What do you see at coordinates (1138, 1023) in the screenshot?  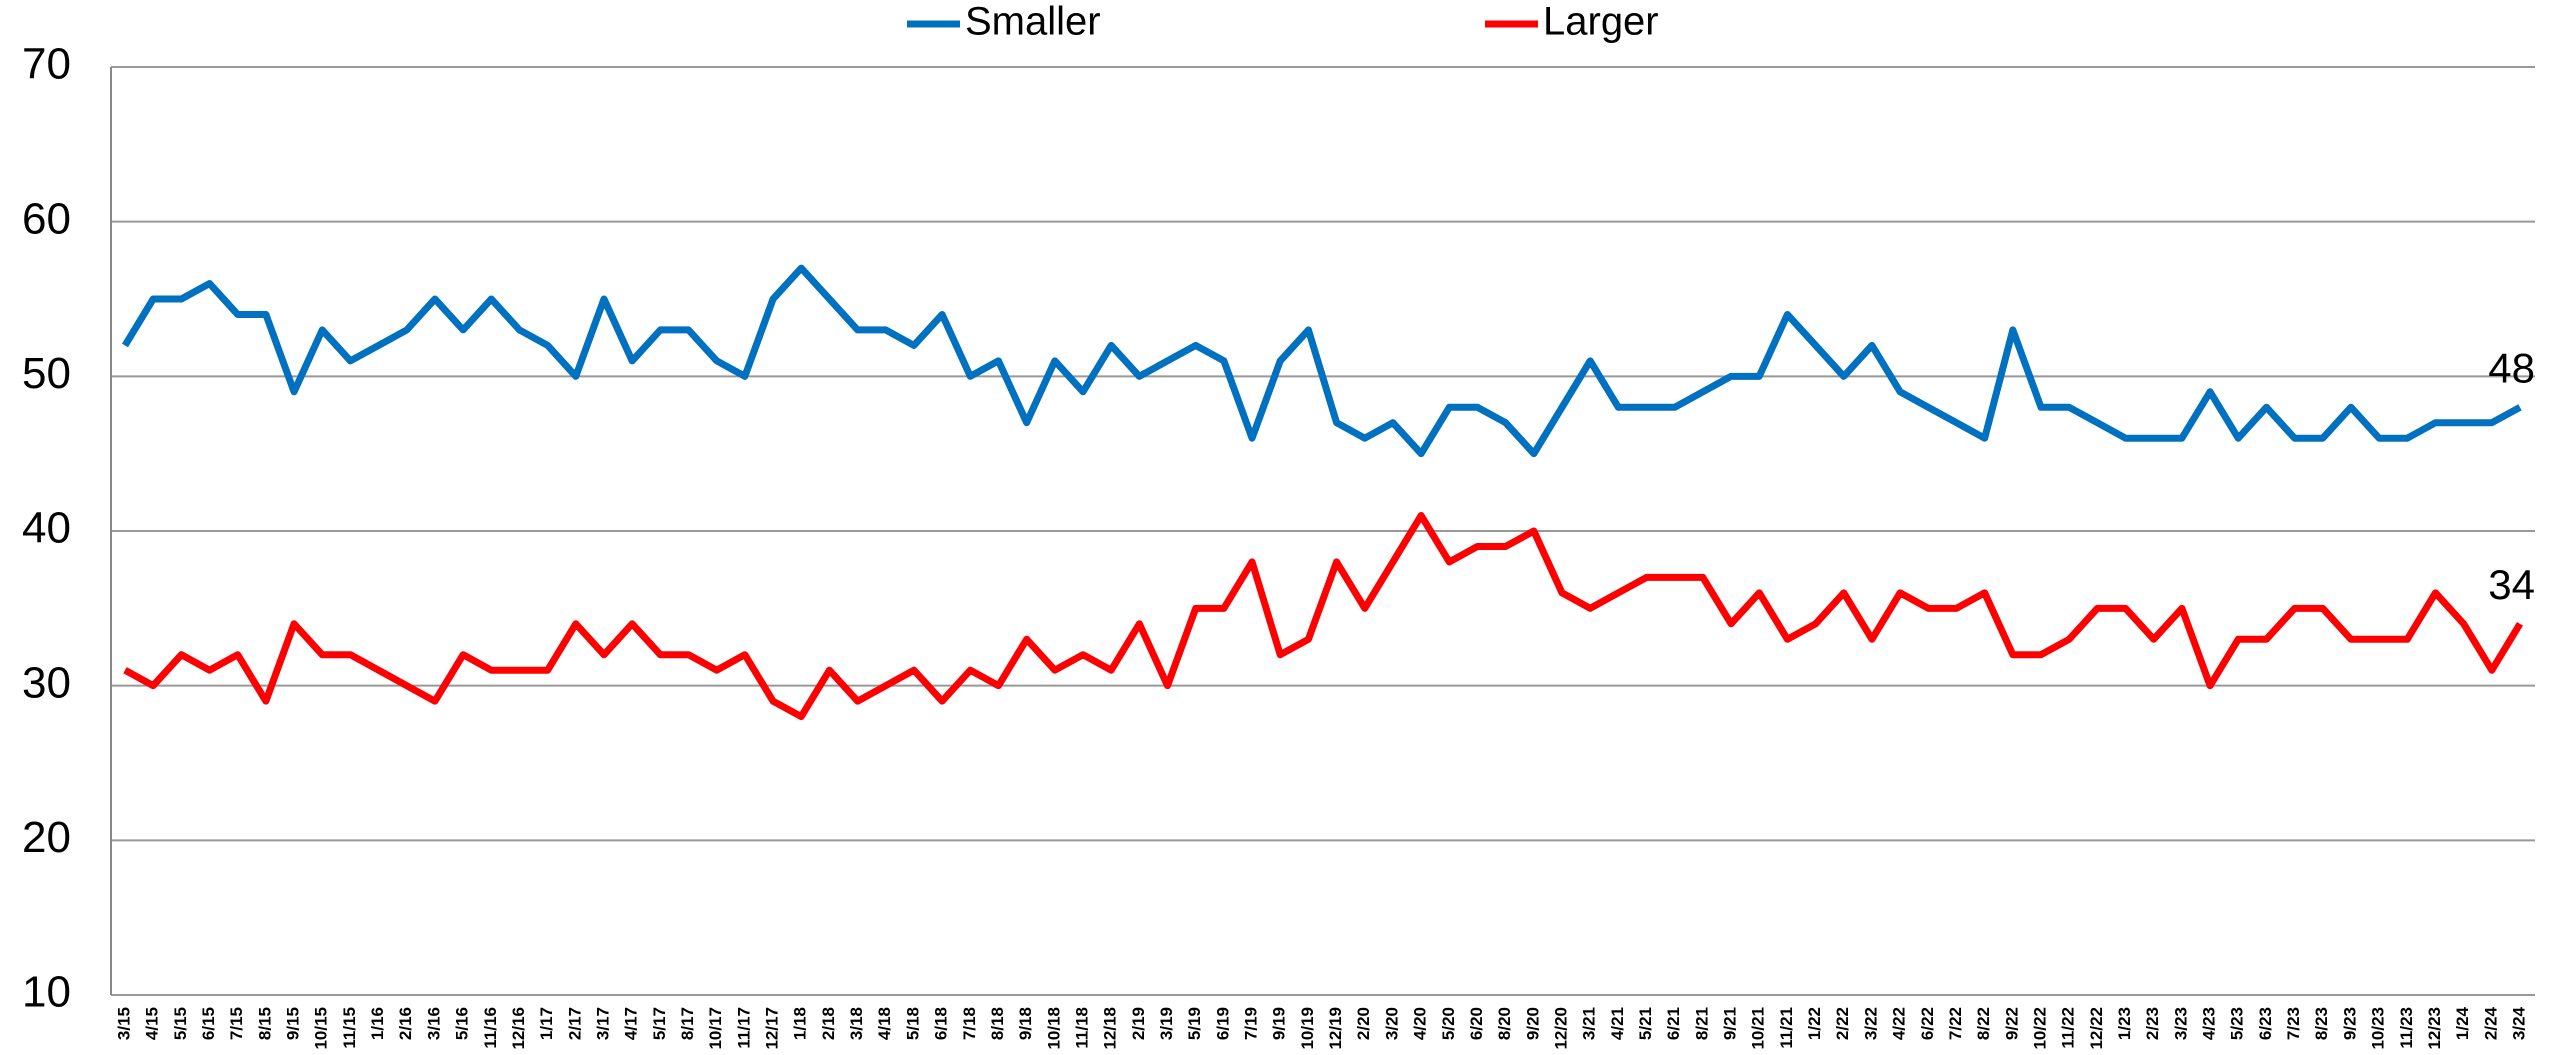 I see `x-tick-label: 2/19` at bounding box center [1138, 1023].